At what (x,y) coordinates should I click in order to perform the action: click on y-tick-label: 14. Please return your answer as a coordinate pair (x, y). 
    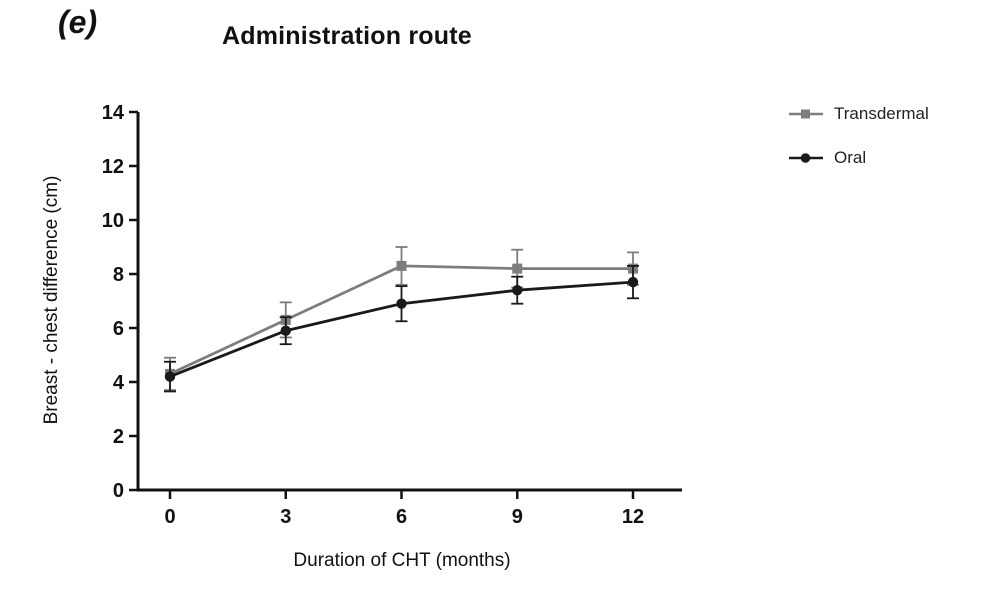
    Looking at the image, I should click on (113, 113).